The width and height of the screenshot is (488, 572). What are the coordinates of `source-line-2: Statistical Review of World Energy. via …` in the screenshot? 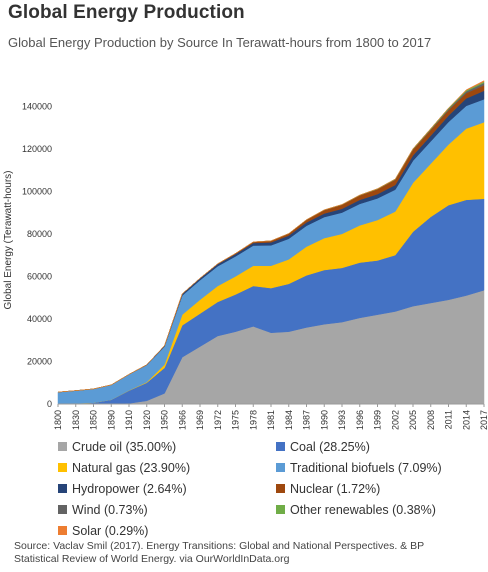 It's located at (152, 559).